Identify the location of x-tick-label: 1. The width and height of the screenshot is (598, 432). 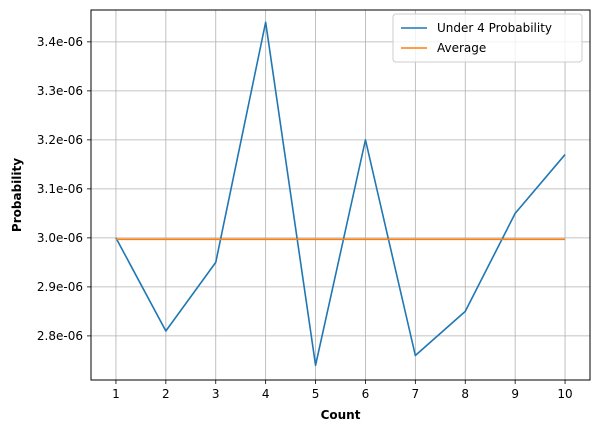
(116, 394).